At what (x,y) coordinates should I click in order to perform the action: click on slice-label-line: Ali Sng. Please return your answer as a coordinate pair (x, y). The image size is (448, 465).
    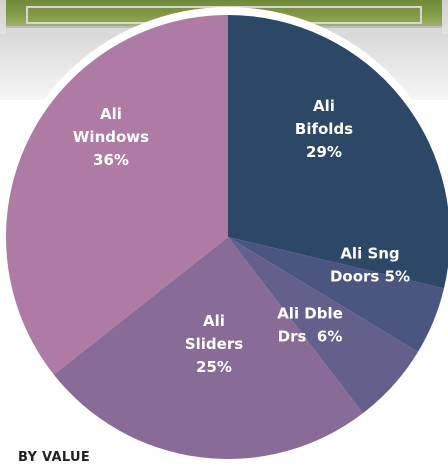
    Looking at the image, I should click on (369, 254).